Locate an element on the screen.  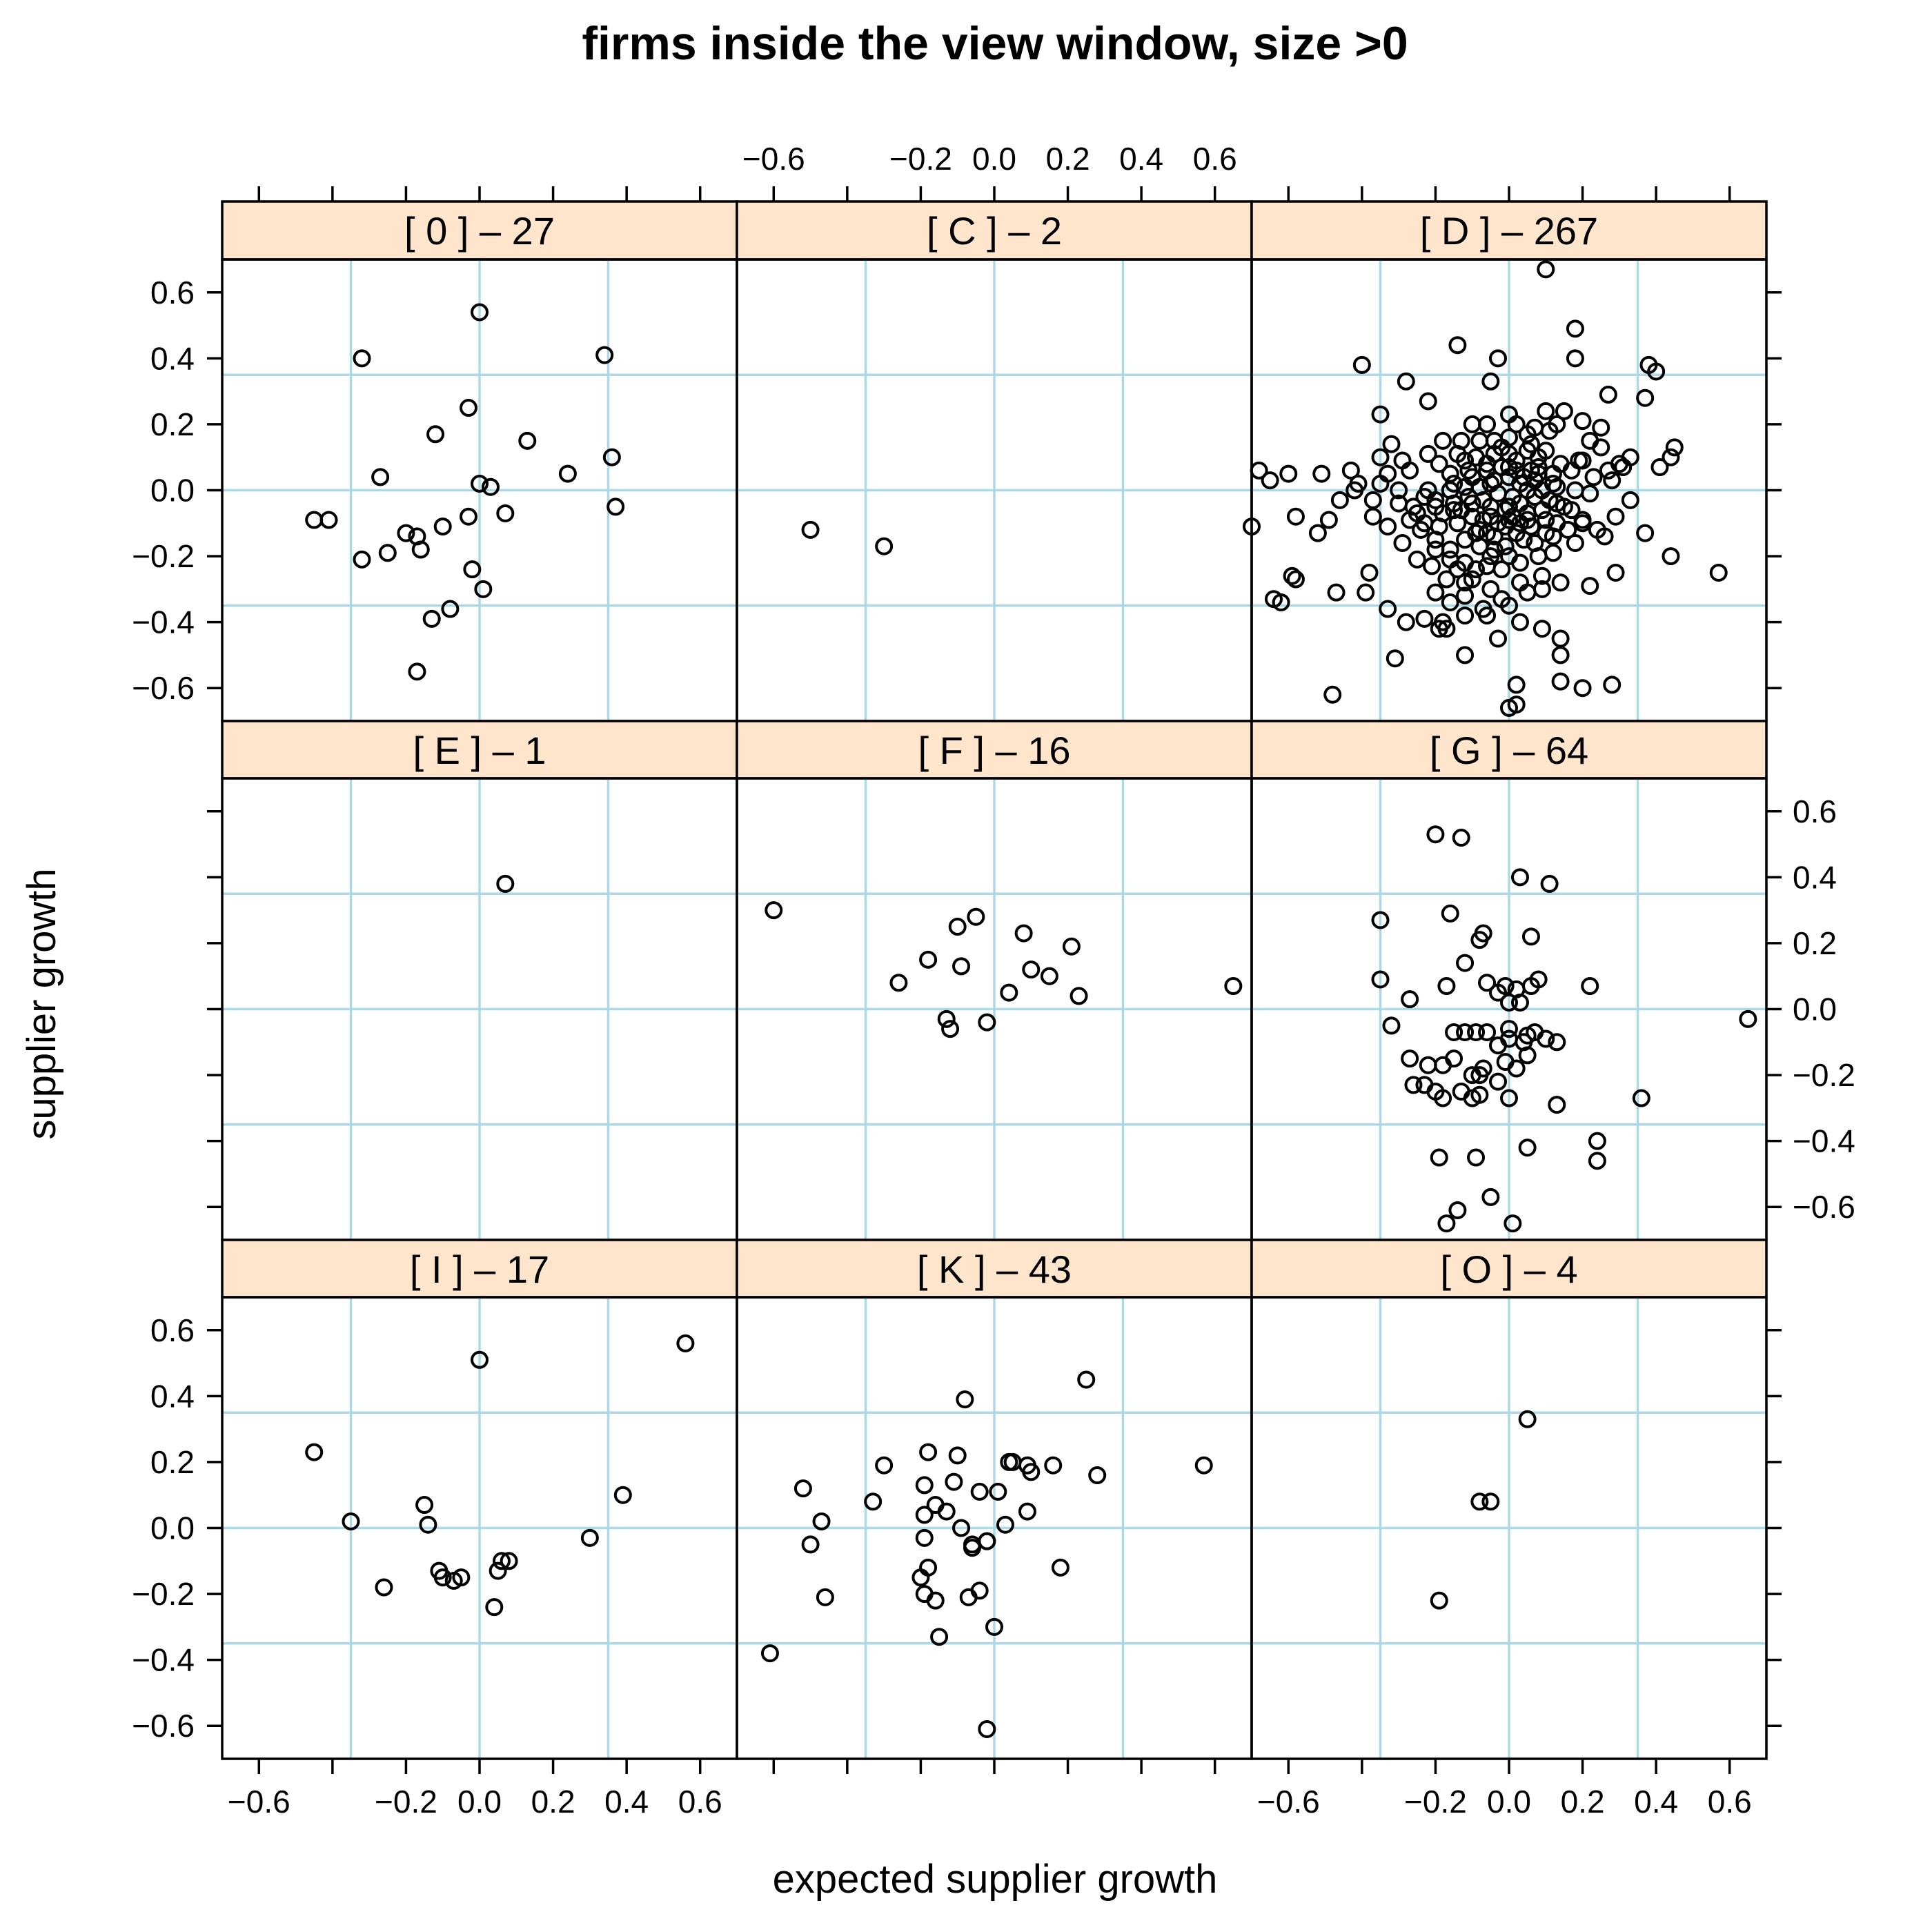
x-tick-label: 0.4 is located at coordinates (1141, 159).